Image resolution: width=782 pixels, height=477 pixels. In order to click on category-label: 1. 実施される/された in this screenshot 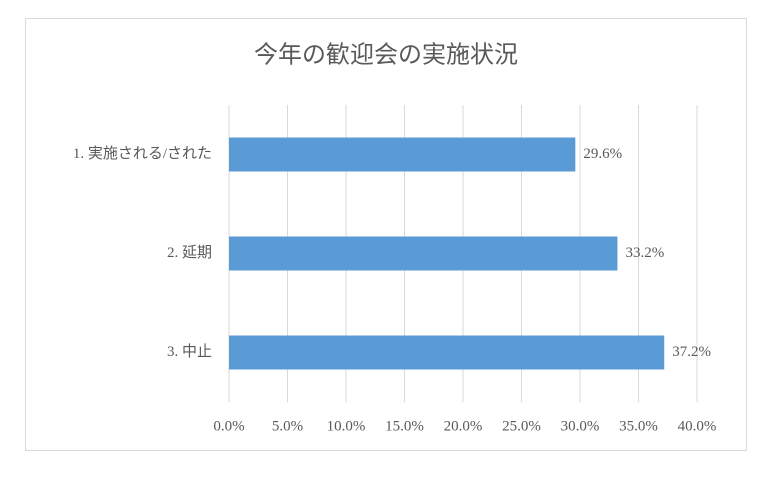, I will do `click(142, 153)`.